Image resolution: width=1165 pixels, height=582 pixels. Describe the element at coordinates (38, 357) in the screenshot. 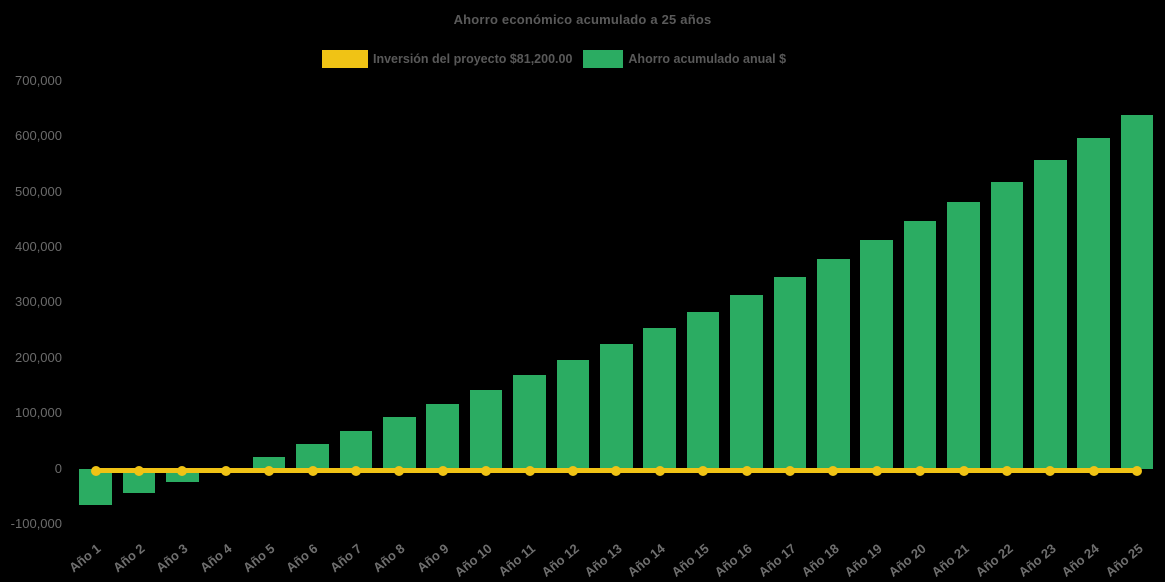

I see `y-axis-tick-label: 200,000` at that location.